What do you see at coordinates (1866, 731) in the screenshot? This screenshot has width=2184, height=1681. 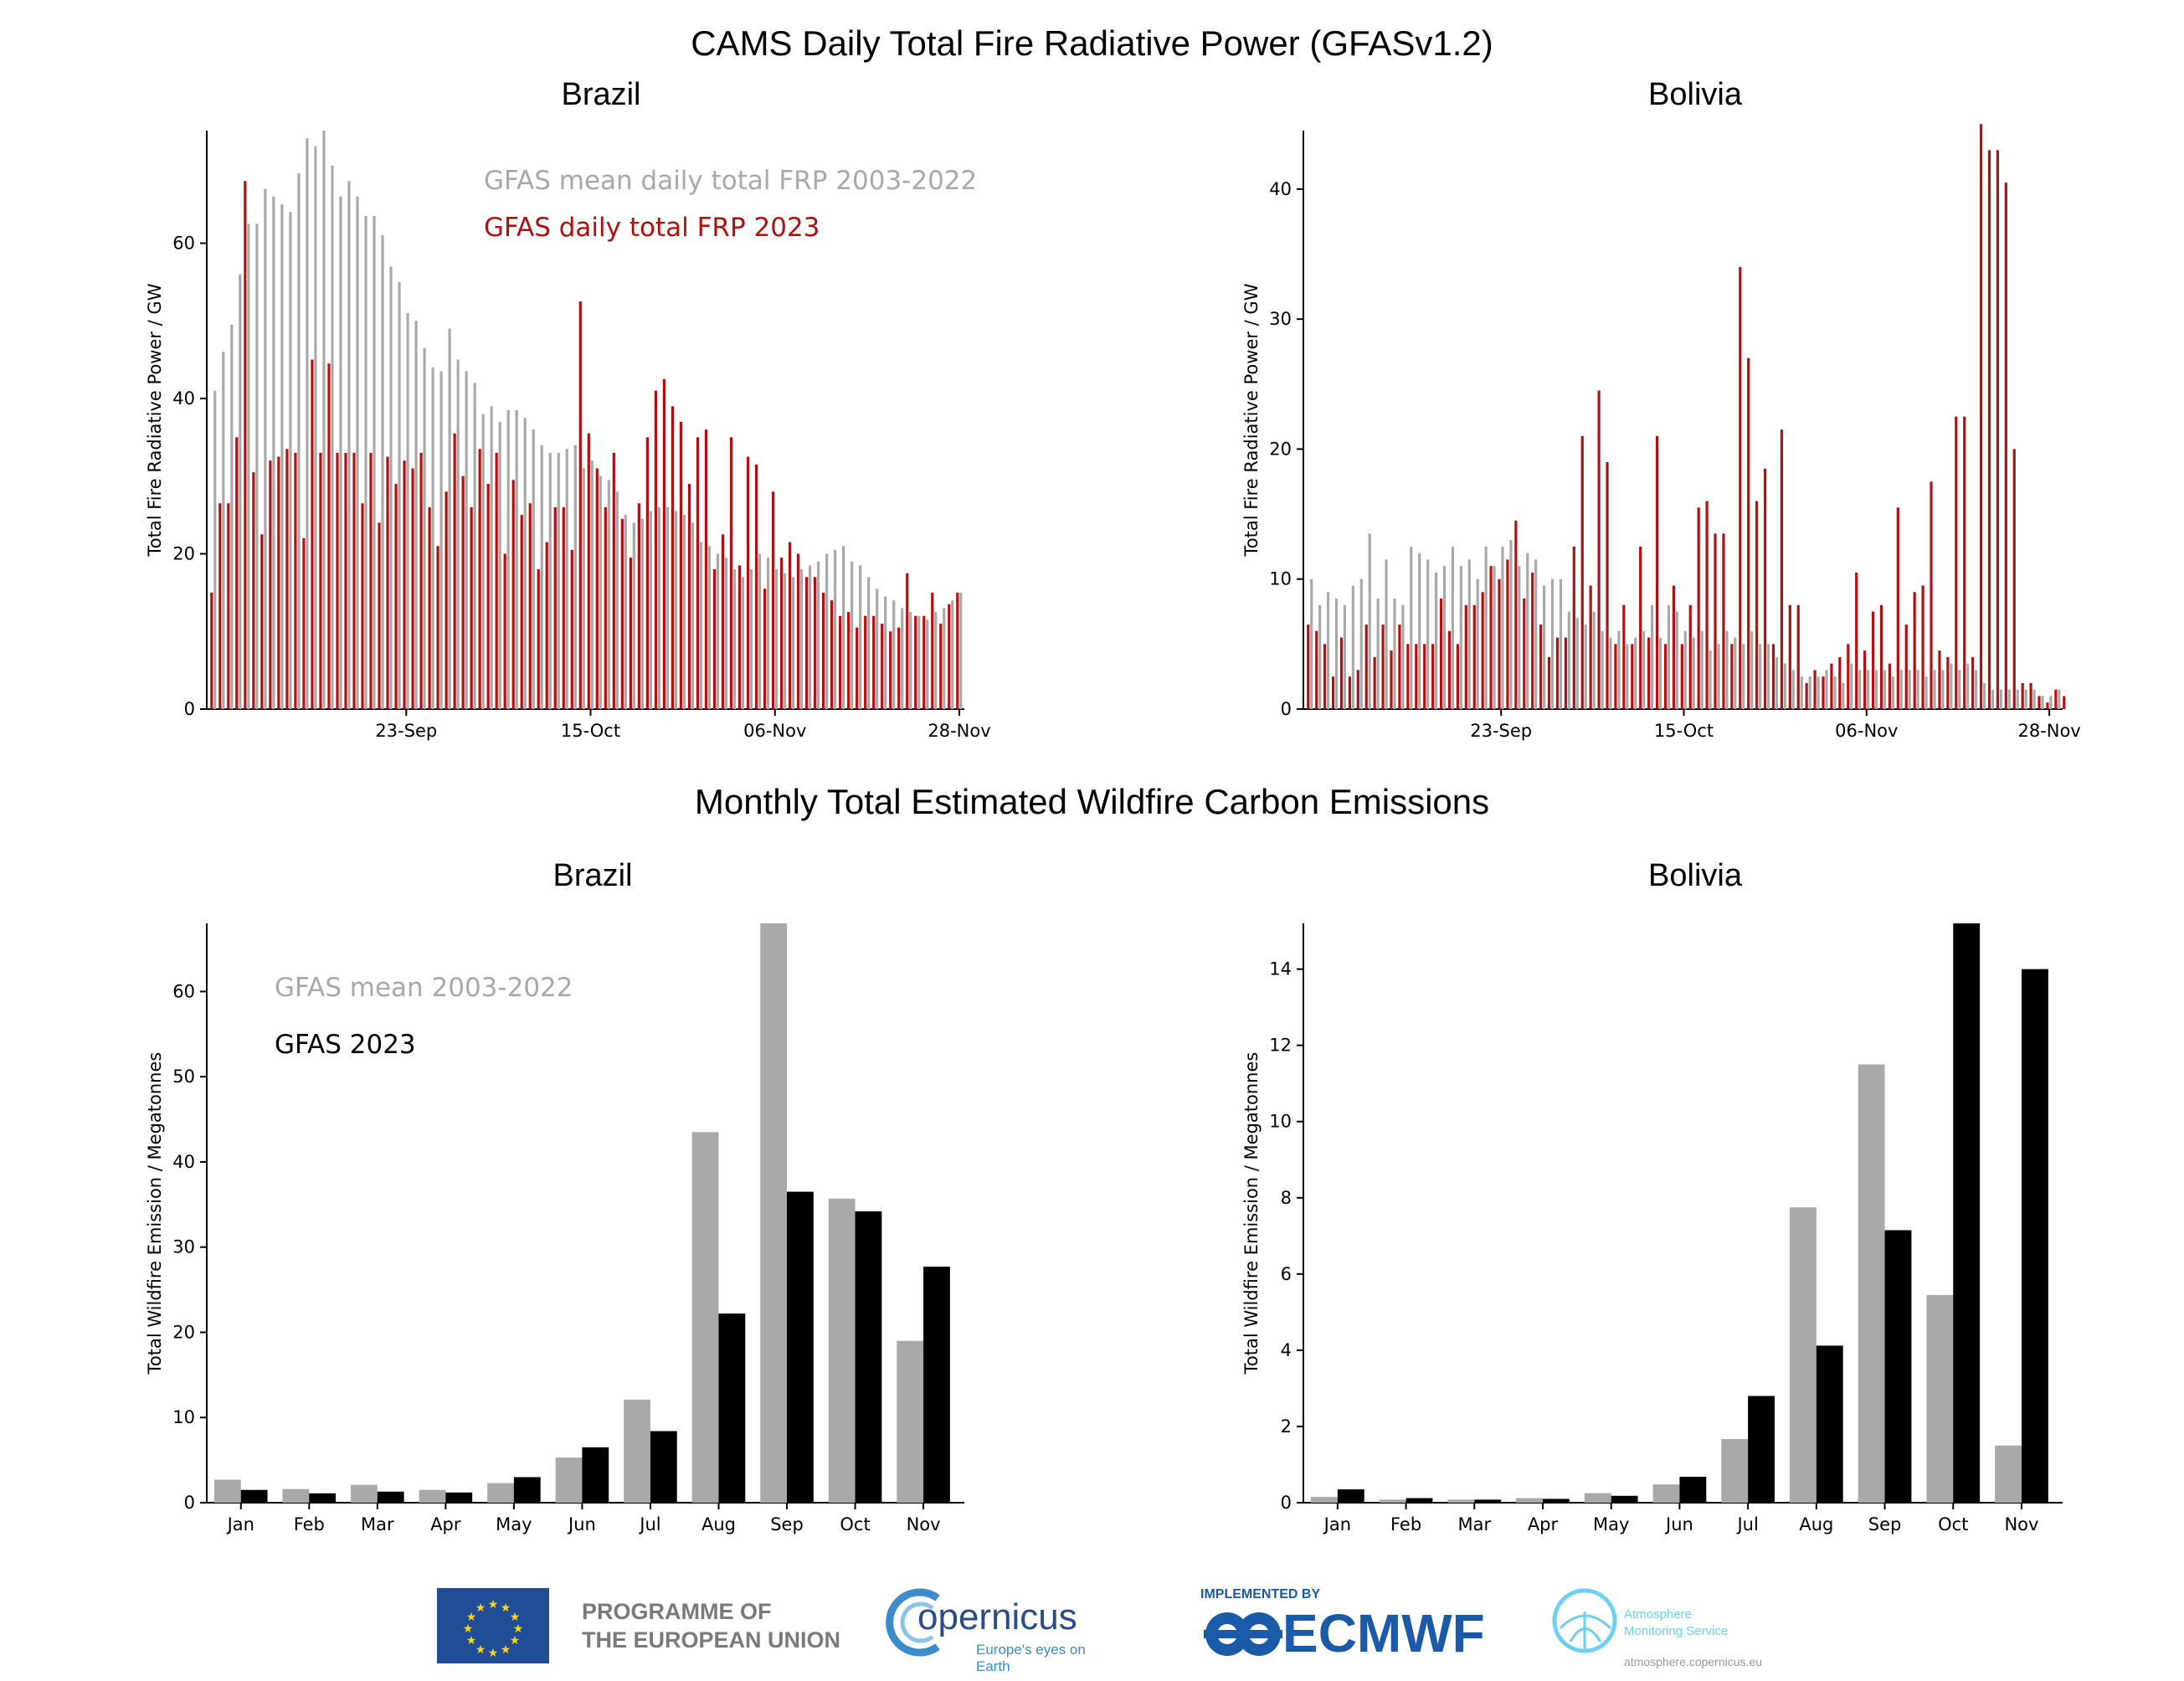 I see `x-tick-label: 06-Nov` at bounding box center [1866, 731].